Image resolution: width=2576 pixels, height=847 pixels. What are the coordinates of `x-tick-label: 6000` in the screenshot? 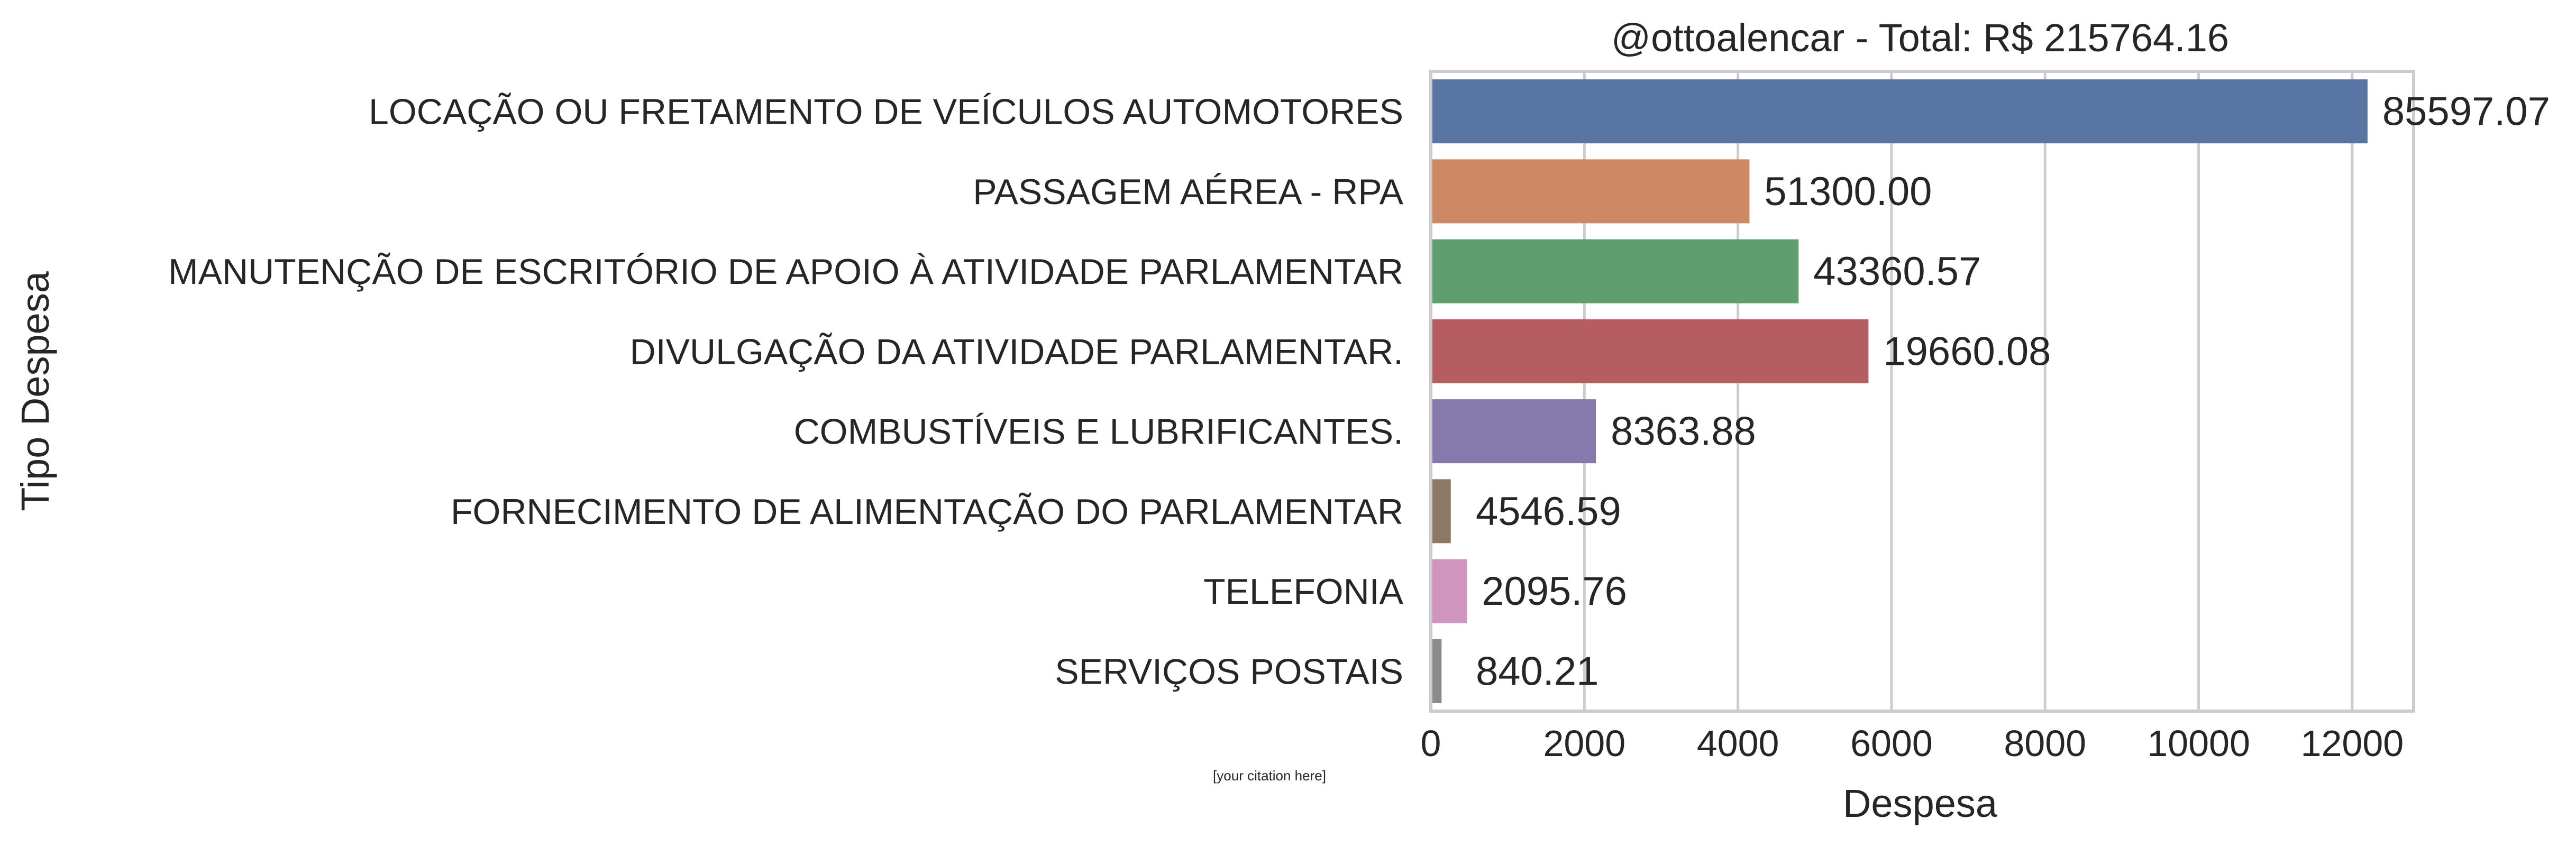 It's located at (1891, 743).